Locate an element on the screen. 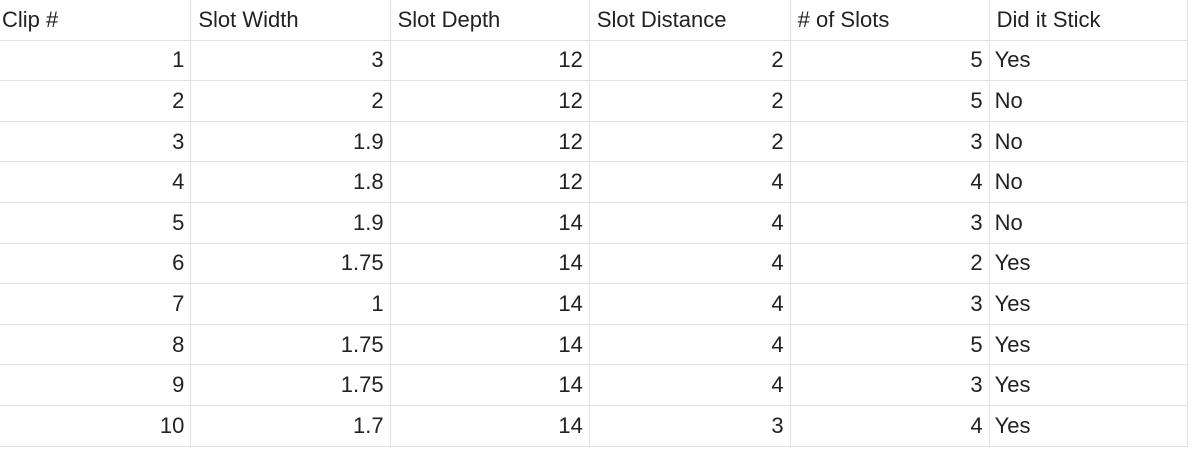  cell-clip-number: 10 is located at coordinates (96, 425).